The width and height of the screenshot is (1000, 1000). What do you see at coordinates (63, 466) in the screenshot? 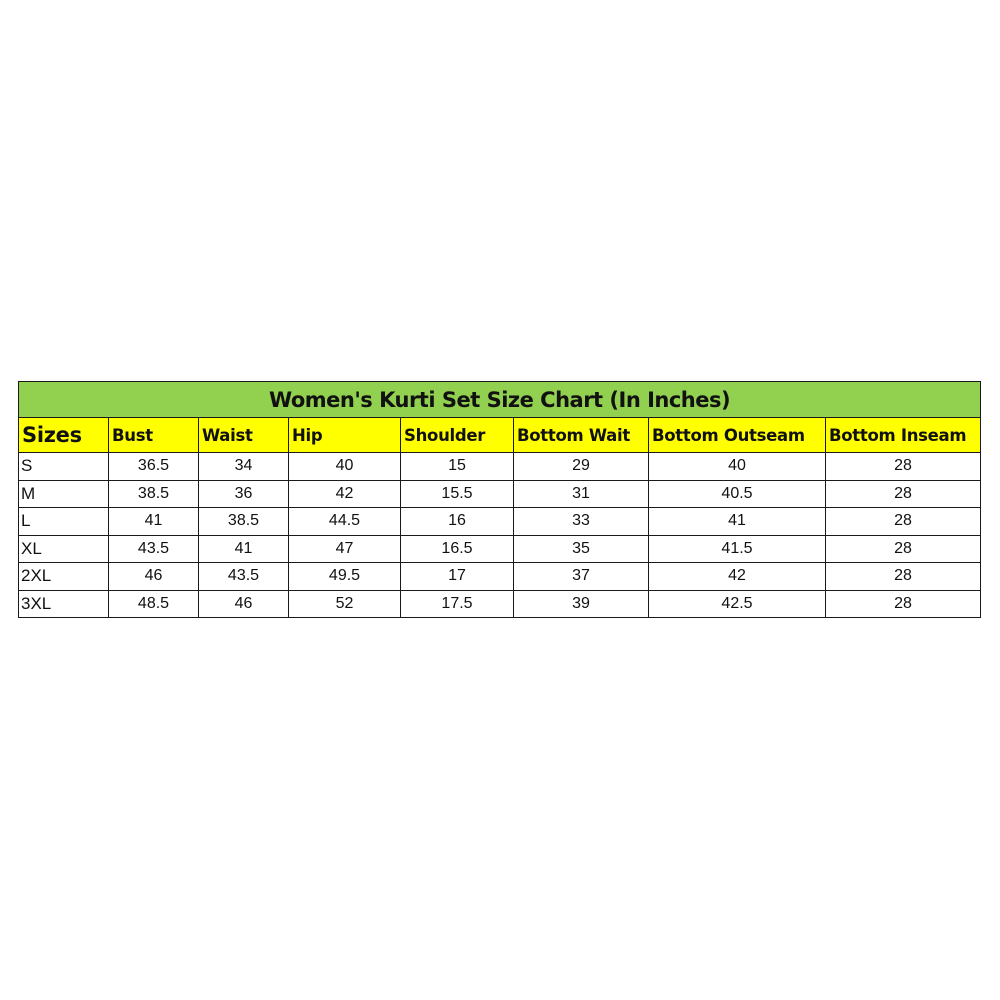
I see `size-label-cell: S` at bounding box center [63, 466].